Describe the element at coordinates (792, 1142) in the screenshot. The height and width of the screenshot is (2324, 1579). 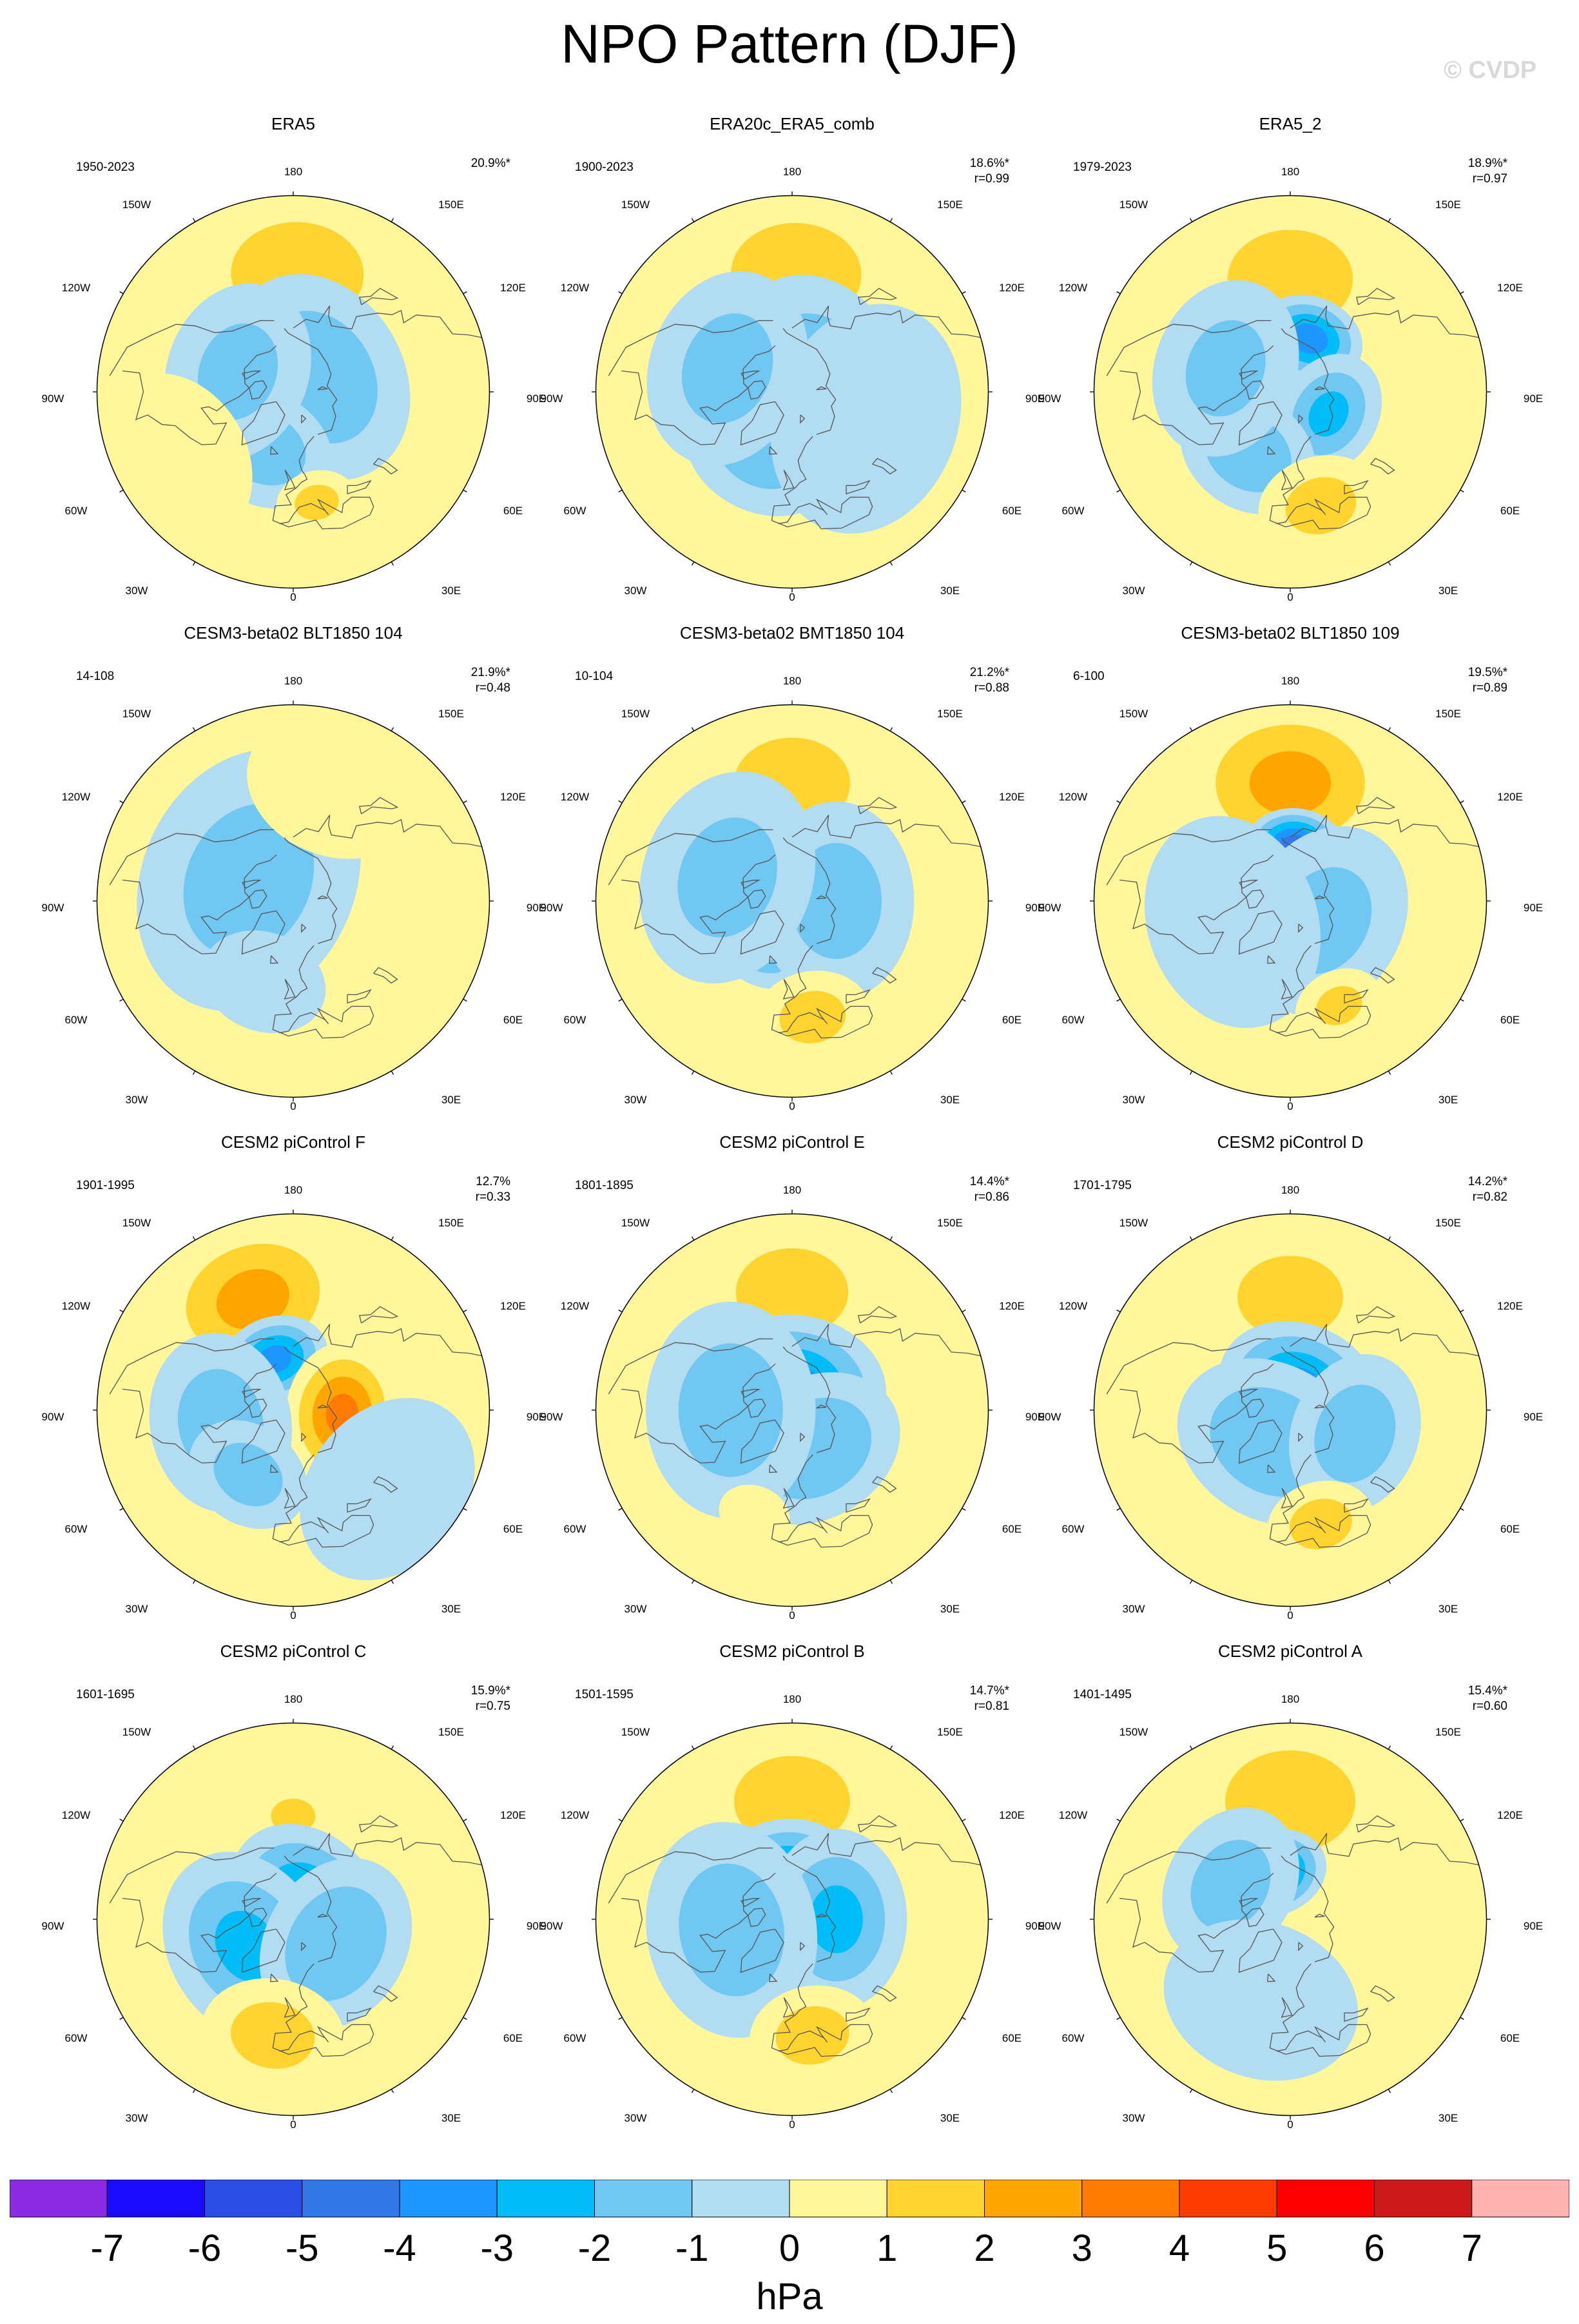
I see `panel-title: CESM2 piControl E` at that location.